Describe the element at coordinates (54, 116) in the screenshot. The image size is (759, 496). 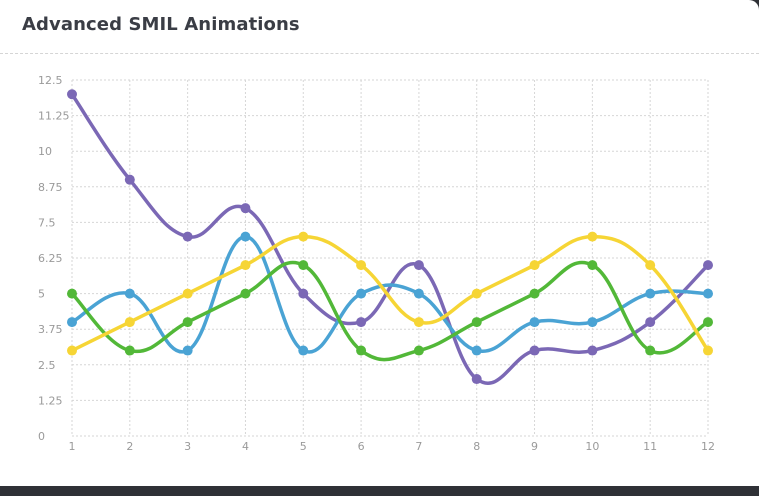
I see `y-tick-label: 11.25` at that location.